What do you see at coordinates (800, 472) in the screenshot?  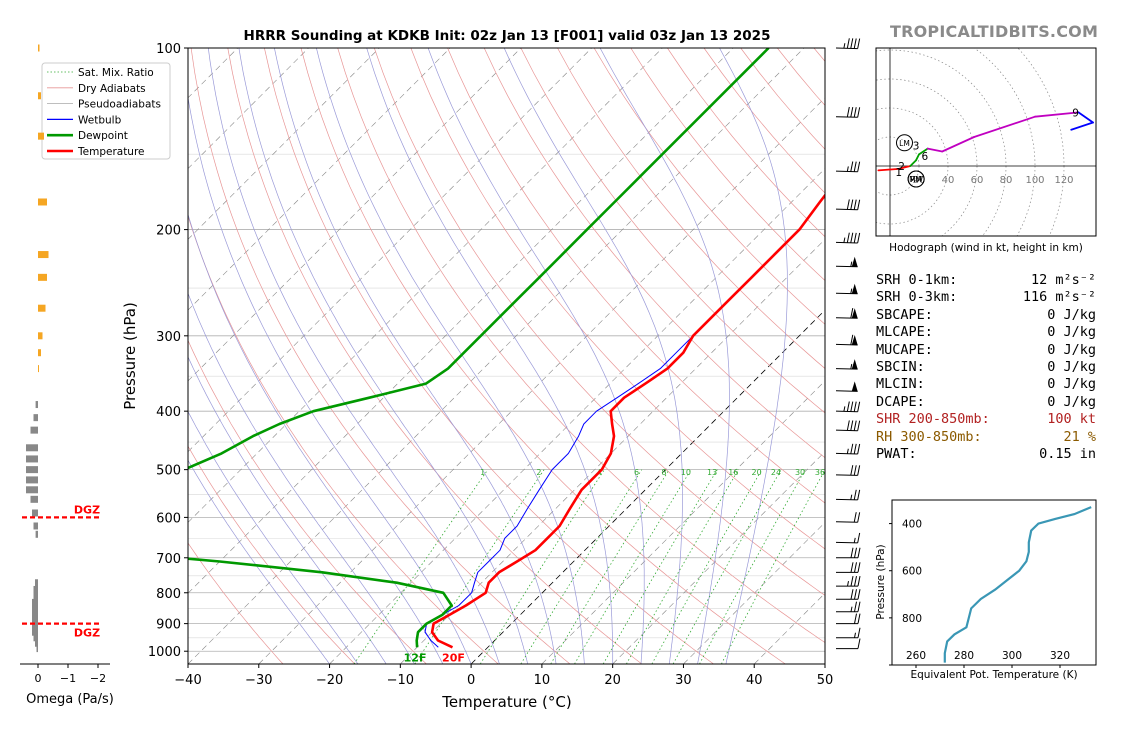 I see `mixing-ratio-label: 30` at bounding box center [800, 472].